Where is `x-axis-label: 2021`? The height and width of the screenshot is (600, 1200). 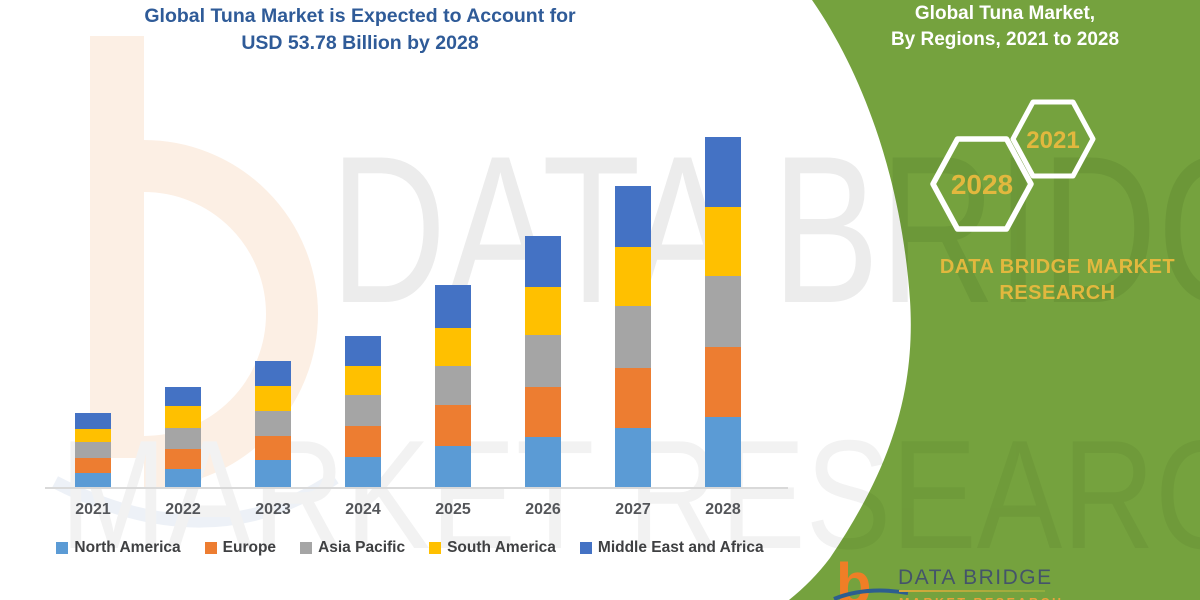 x-axis-label: 2021 is located at coordinates (93, 509).